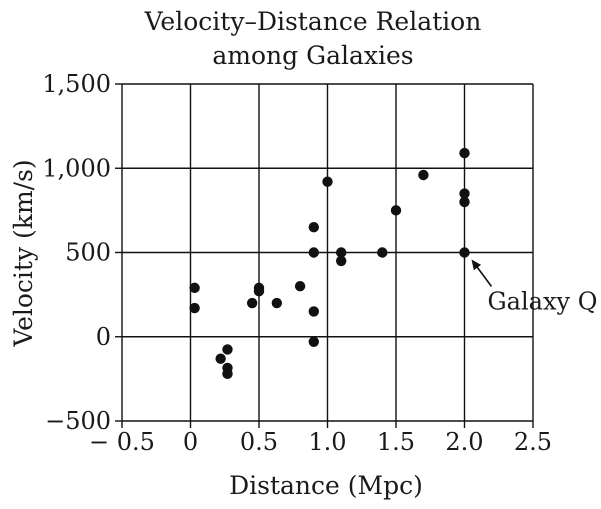  I want to click on x-tick-label-4: 1.5, so click(396, 442).